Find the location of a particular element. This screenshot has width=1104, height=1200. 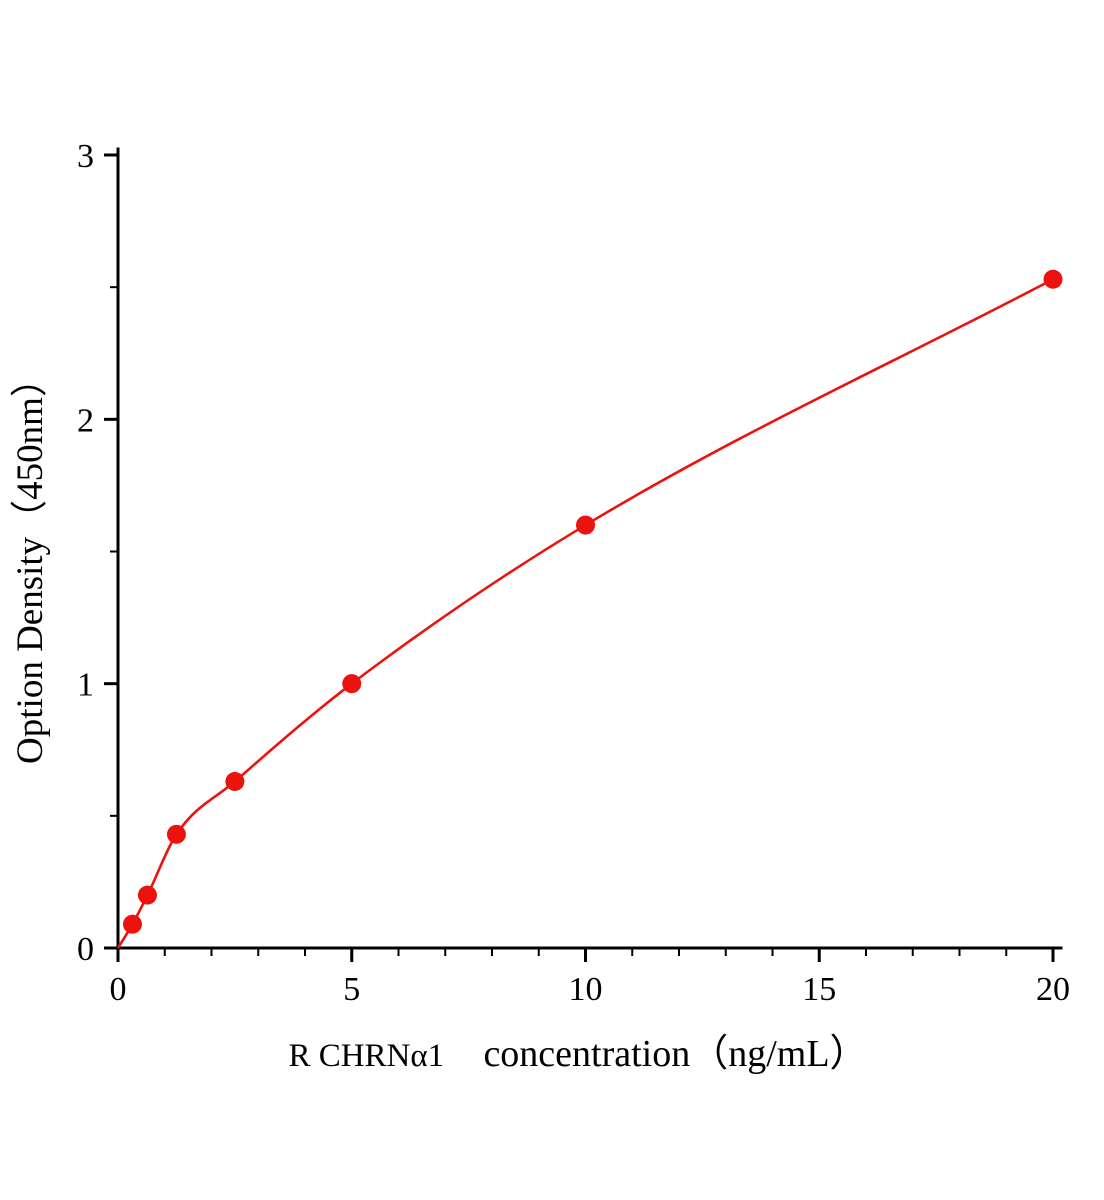

y-tick-label: 1 is located at coordinates (85, 685).